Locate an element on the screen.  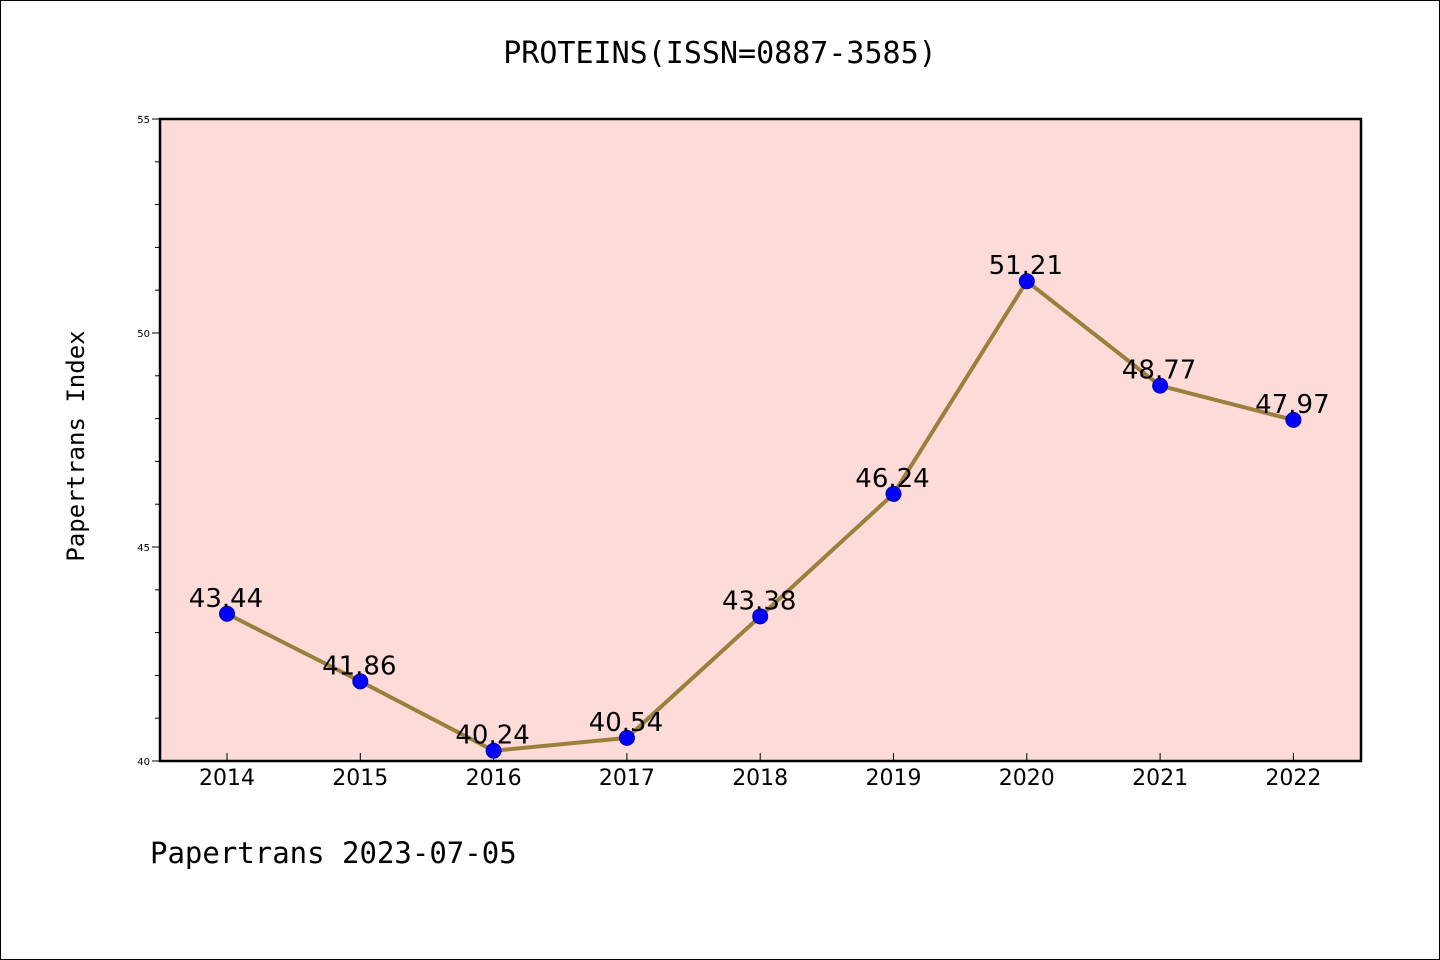
data-label: 40.54 is located at coordinates (626, 723).